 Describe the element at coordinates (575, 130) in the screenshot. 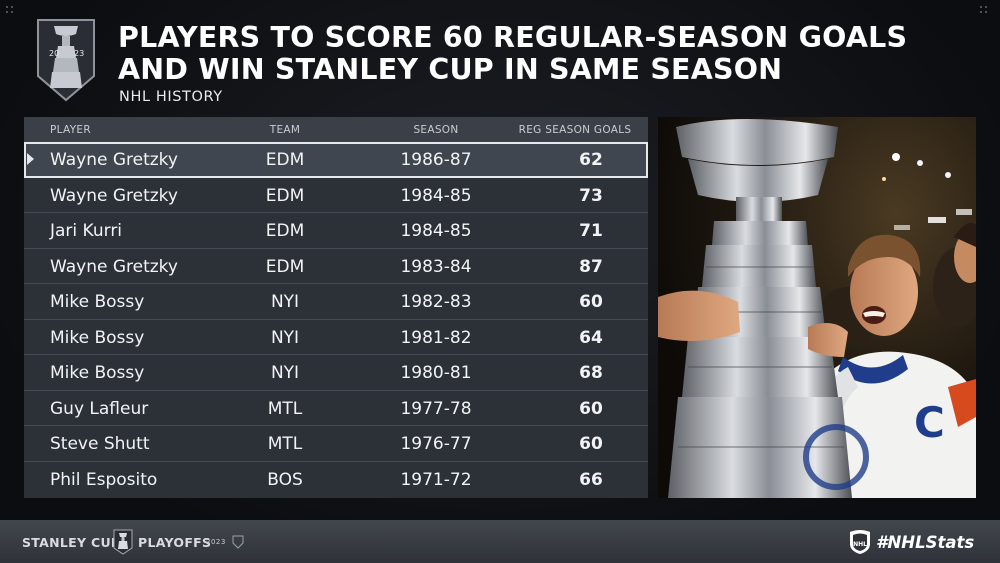

I see `column-header-goals: REG SEASON GOALS` at that location.